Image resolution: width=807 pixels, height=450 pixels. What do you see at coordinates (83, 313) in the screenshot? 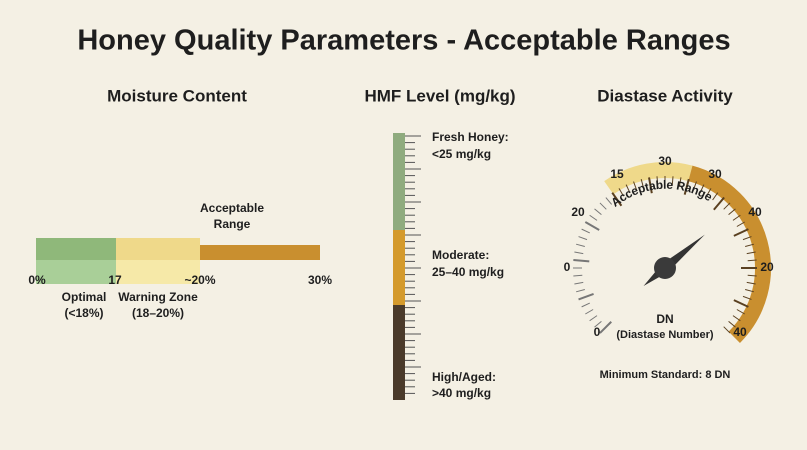
I see `zone-sublabel: (<18%)` at bounding box center [83, 313].